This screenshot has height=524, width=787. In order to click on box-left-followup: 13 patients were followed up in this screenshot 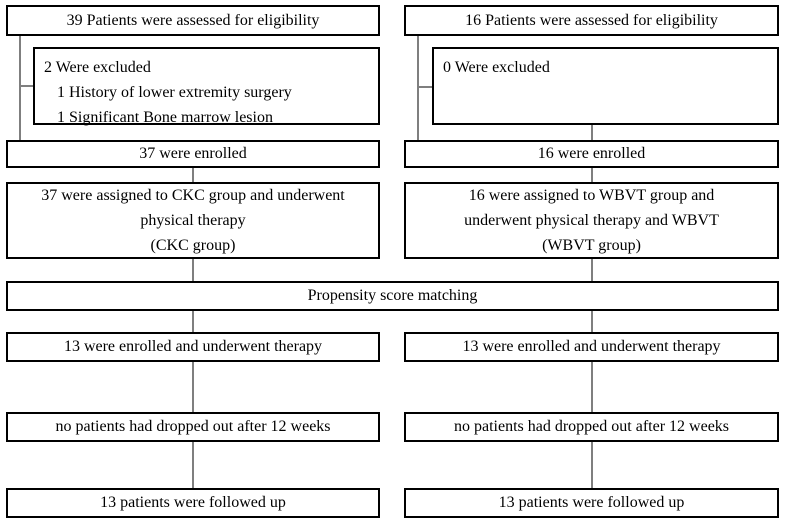, I will do `click(193, 503)`.